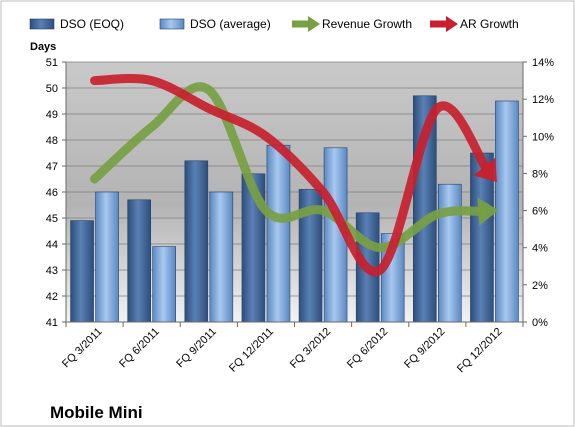 The image size is (575, 427). Describe the element at coordinates (52, 193) in the screenshot. I see `y-left-tick-label: 46` at that location.